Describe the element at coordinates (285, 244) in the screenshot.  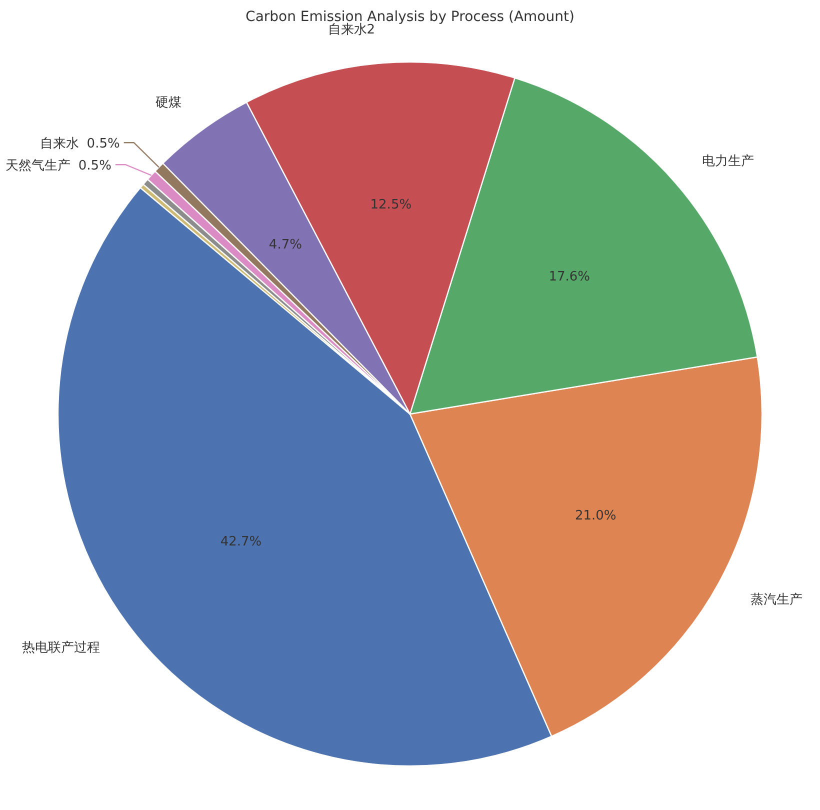
I see `data-label: 4.7%` at that location.